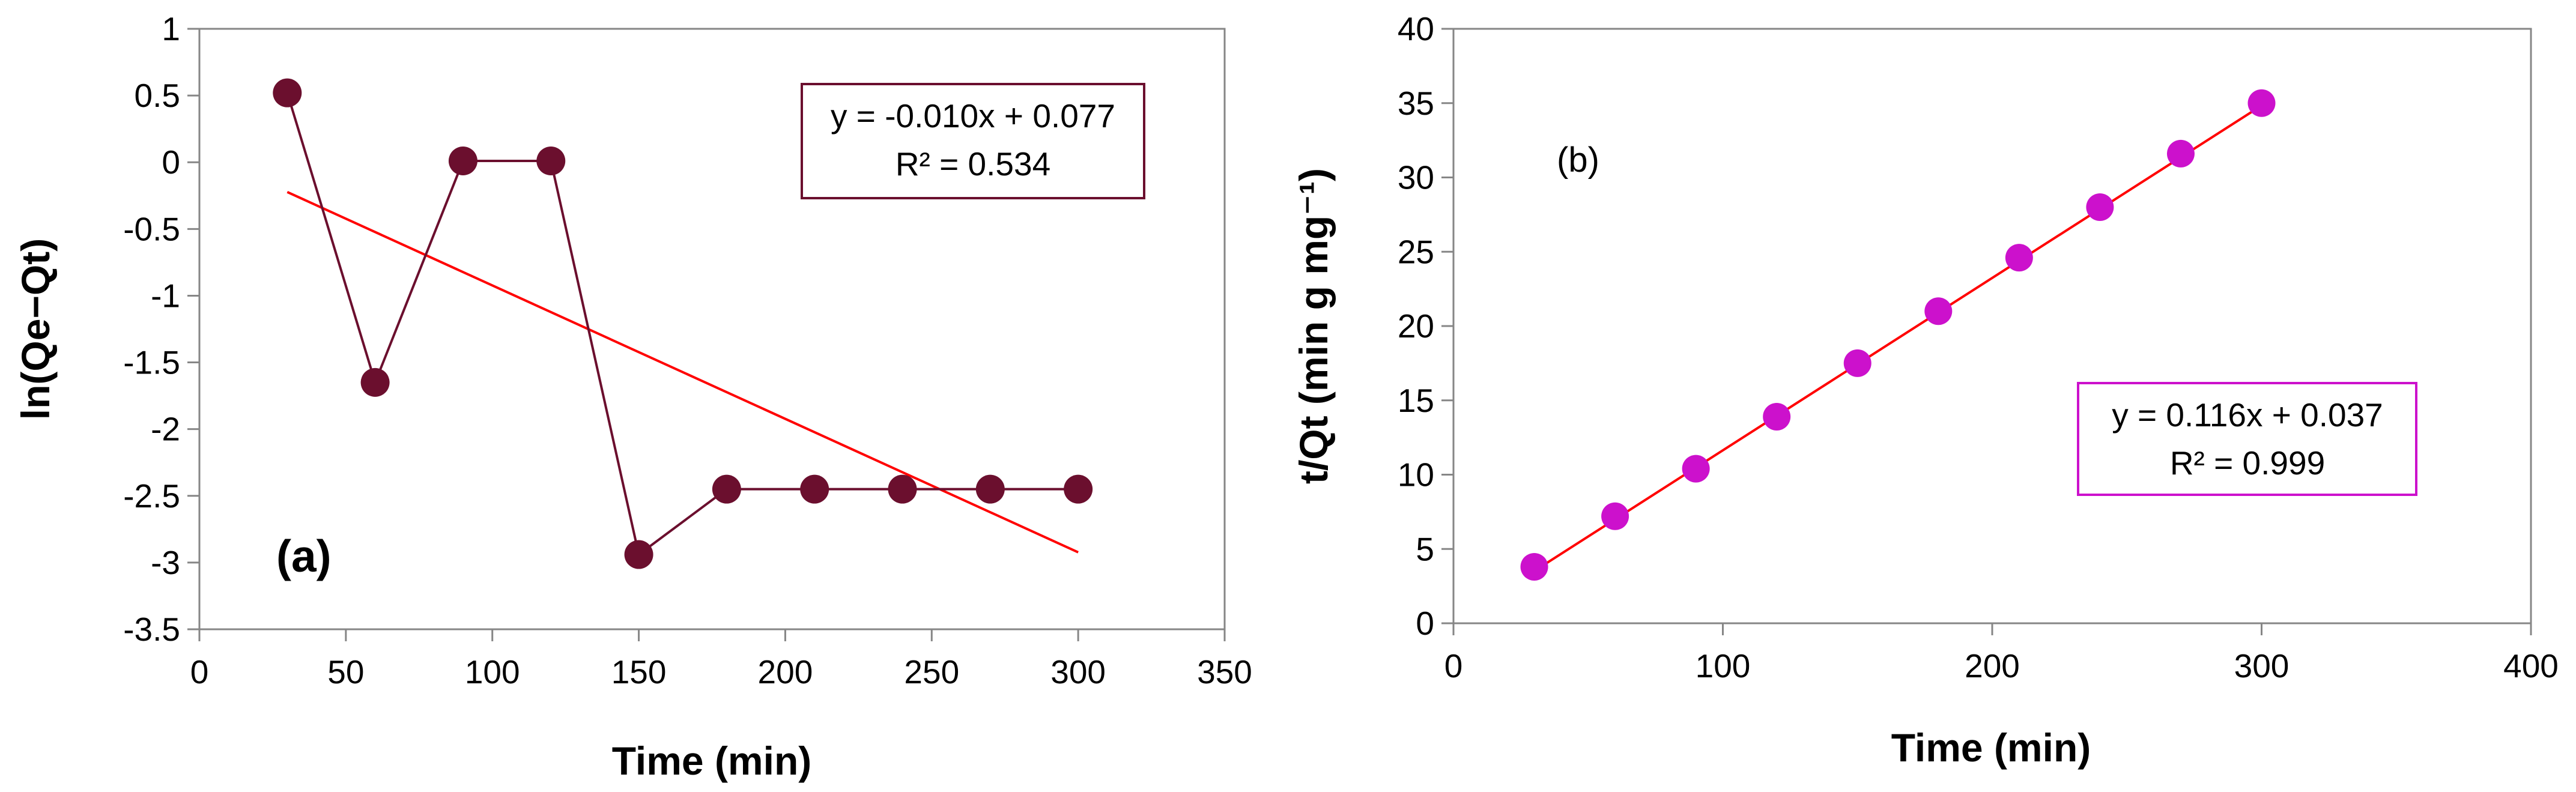  Describe the element at coordinates (1224, 672) in the screenshot. I see `panel-a-x-tick-label: 350` at that location.